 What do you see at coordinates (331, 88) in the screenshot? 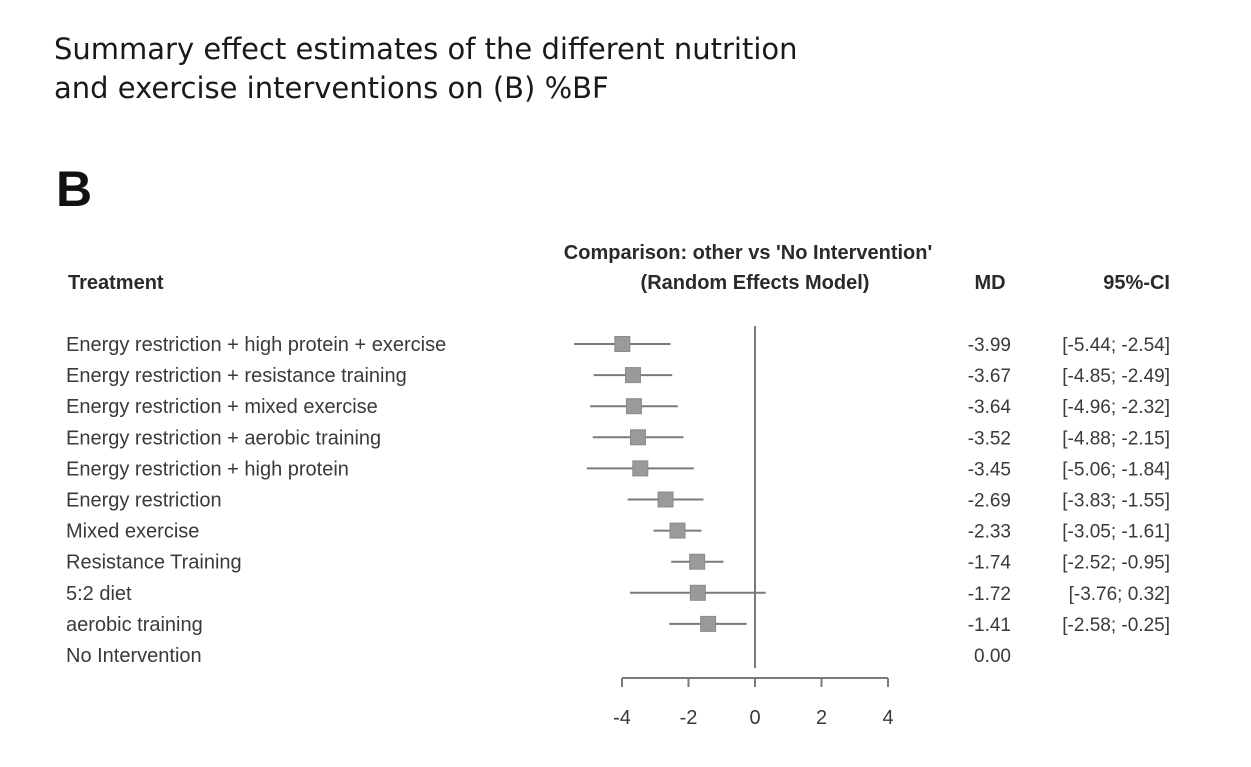
I see `caption-line-2: and exercise interventions on (B) %BF` at bounding box center [331, 88].